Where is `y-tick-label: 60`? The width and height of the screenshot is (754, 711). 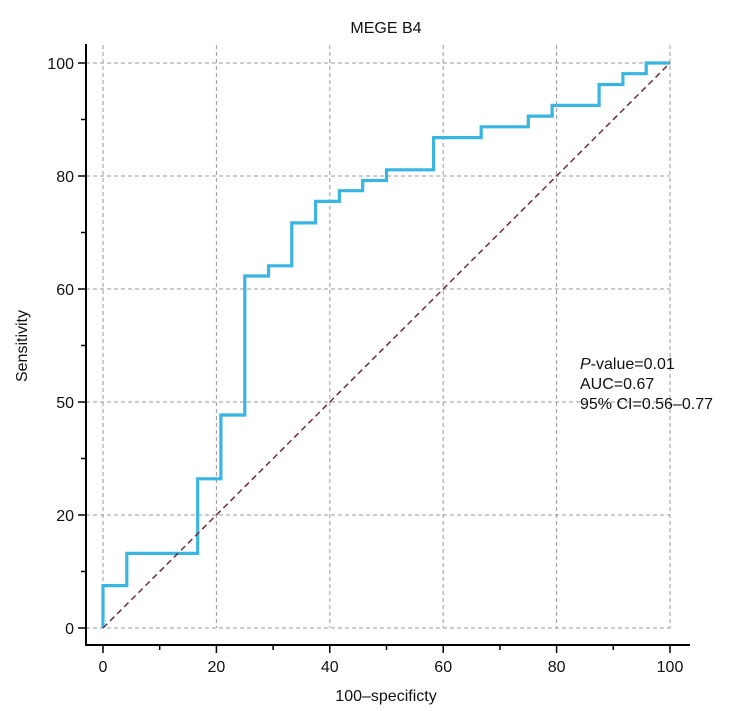
y-tick-label: 60 is located at coordinates (65, 290).